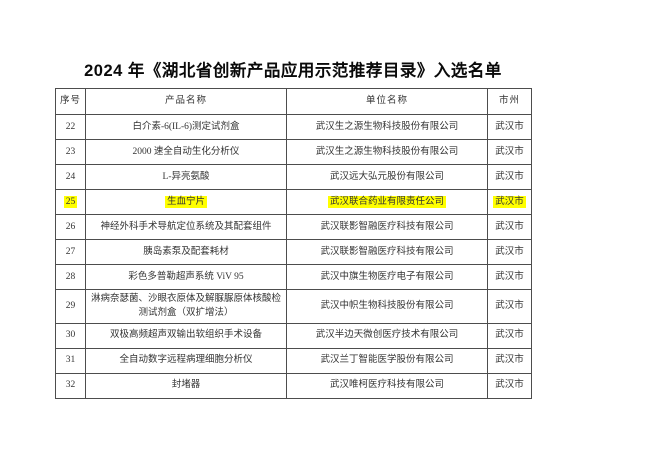  Describe the element at coordinates (70, 335) in the screenshot. I see `row-serial-number: 30` at that location.